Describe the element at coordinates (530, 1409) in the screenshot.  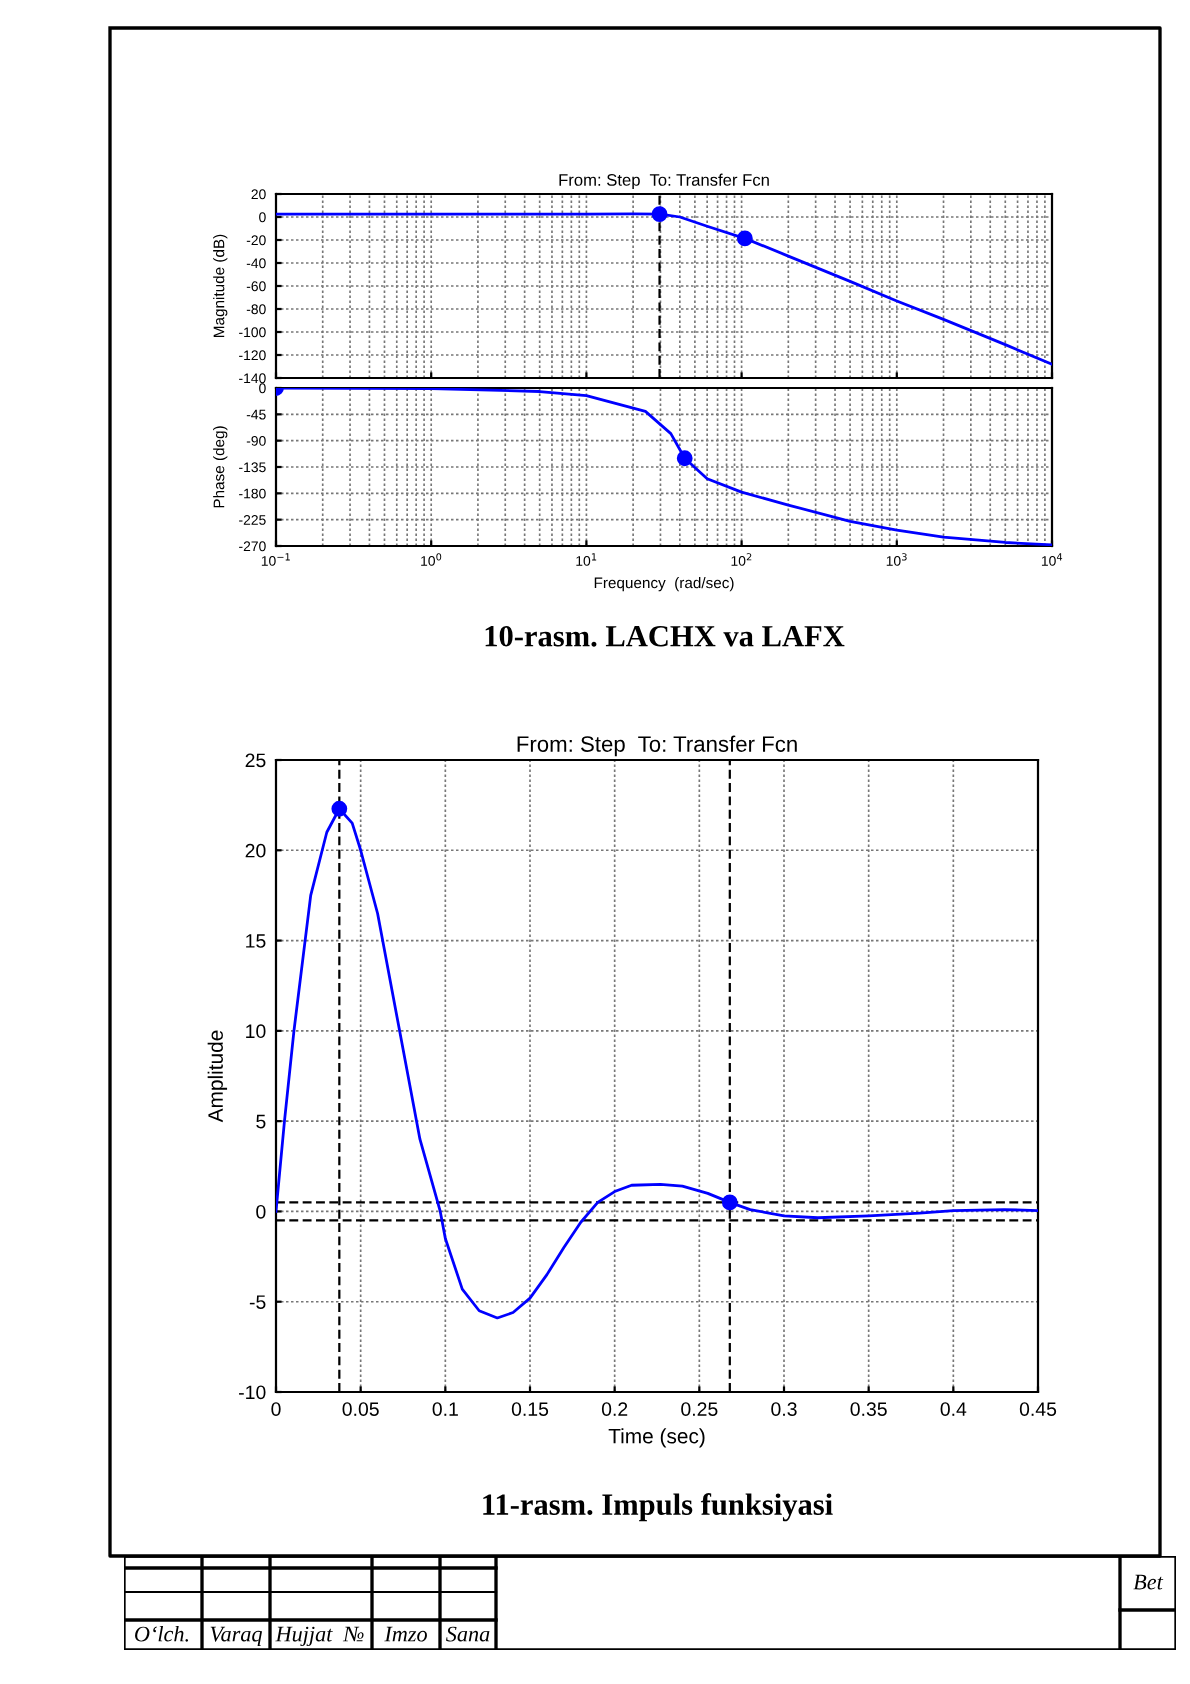
I see `x-tick-label: 0.15` at that location.